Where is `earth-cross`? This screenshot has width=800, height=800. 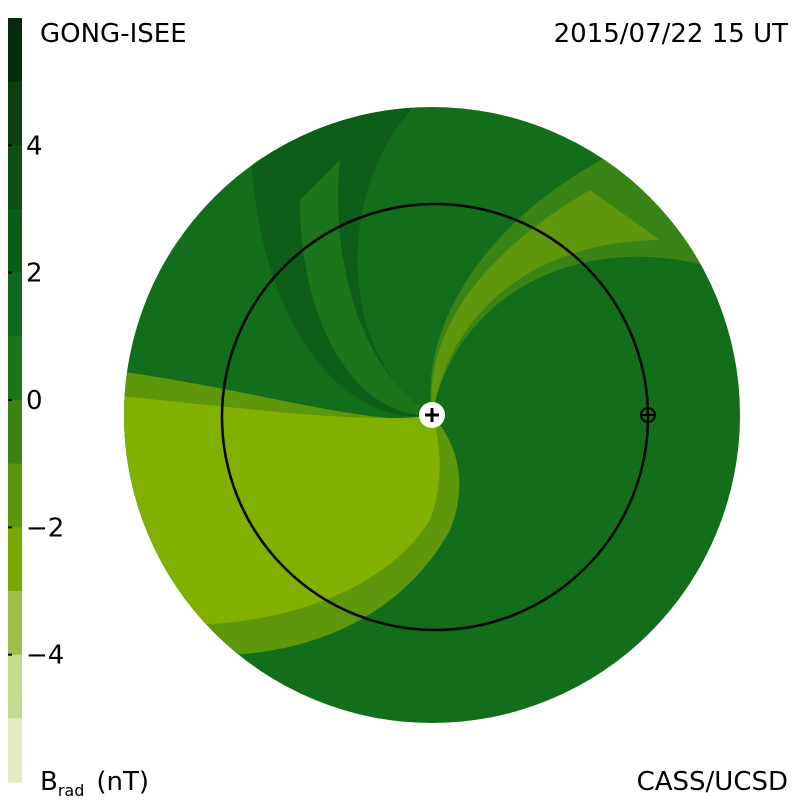 earth-cross is located at coordinates (648, 415).